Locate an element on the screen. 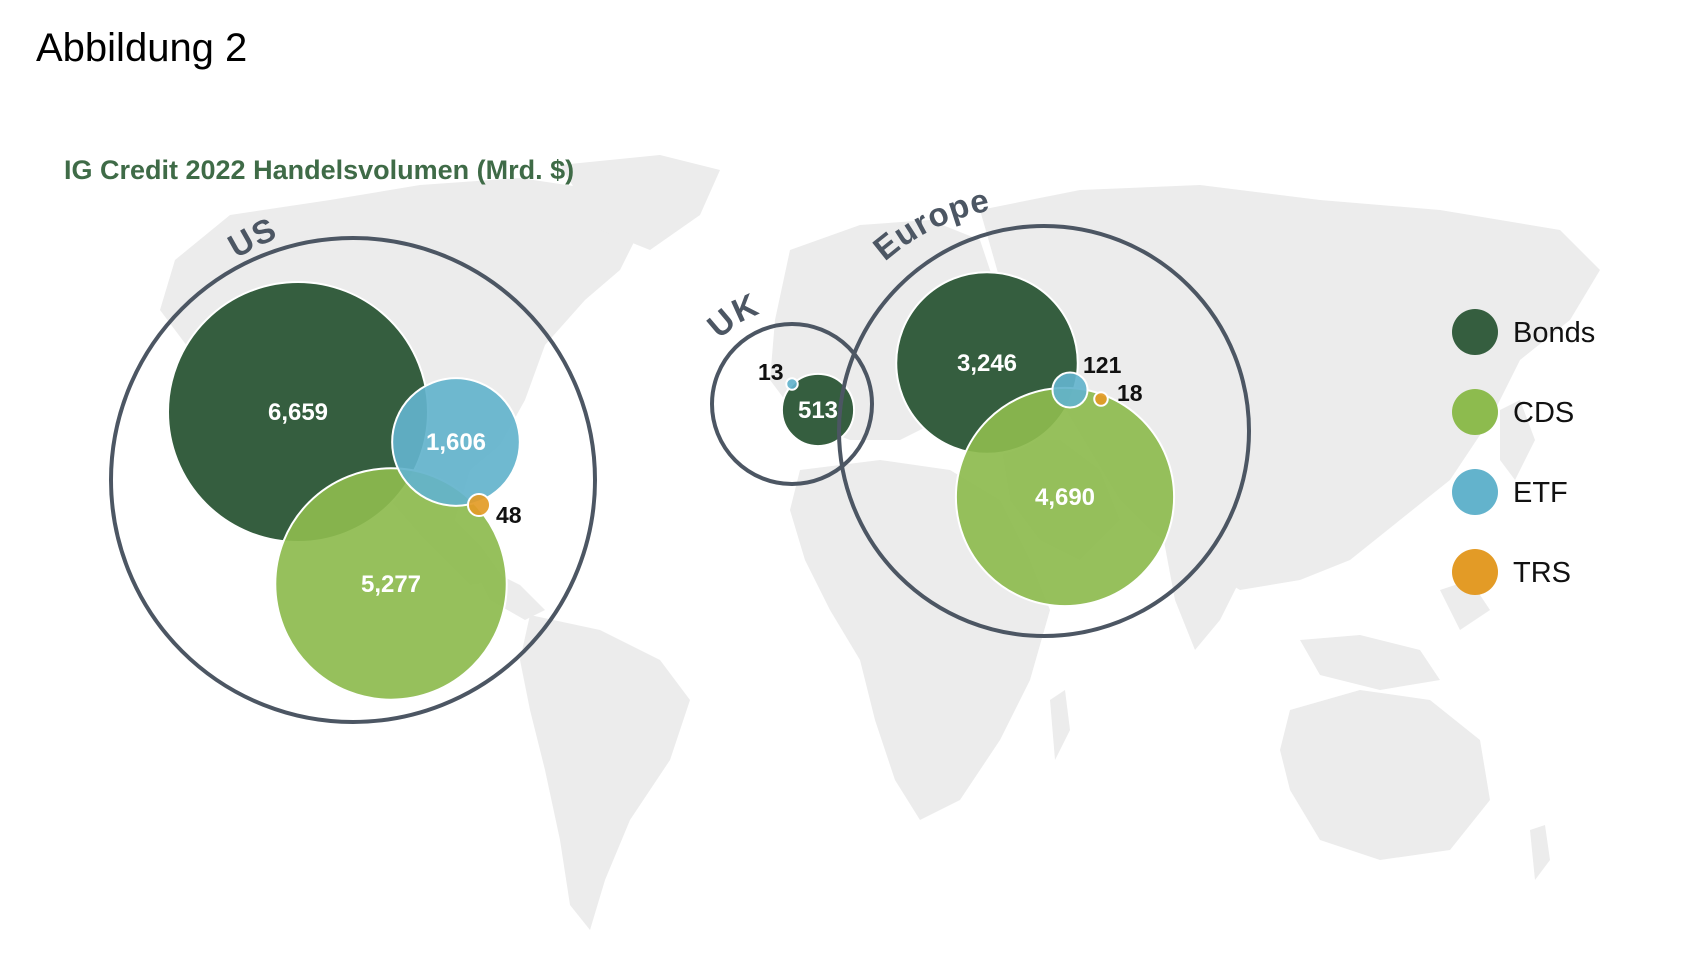 This screenshot has width=1705, height=962. value-label-us-etf: 1,606 is located at coordinates (456, 442).